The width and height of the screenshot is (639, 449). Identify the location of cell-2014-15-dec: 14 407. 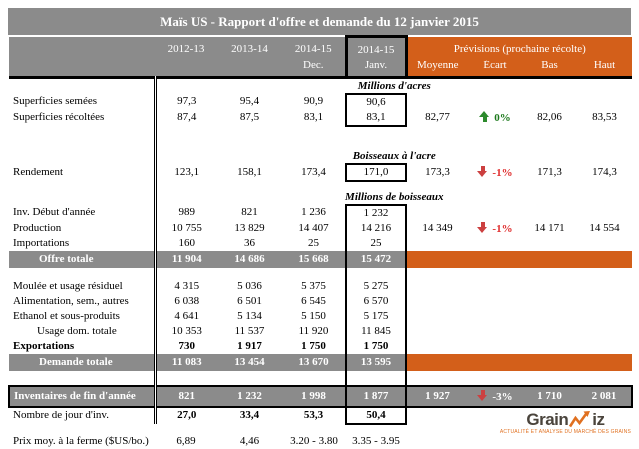
(314, 228).